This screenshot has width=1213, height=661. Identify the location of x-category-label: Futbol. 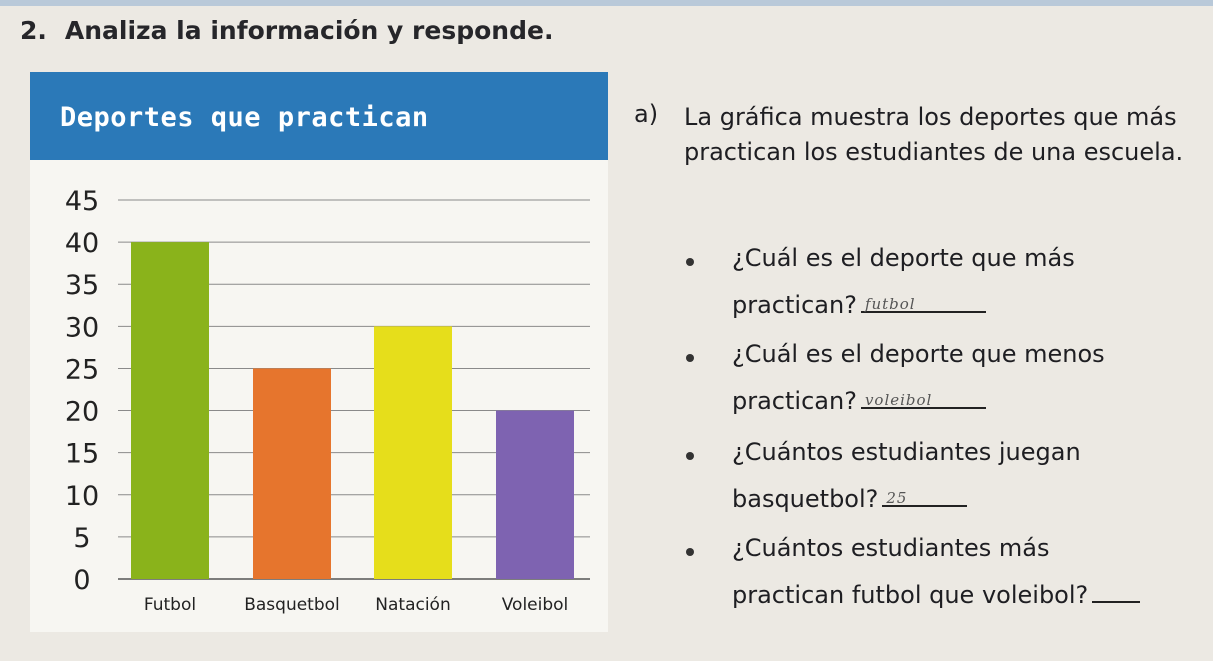
(170, 605).